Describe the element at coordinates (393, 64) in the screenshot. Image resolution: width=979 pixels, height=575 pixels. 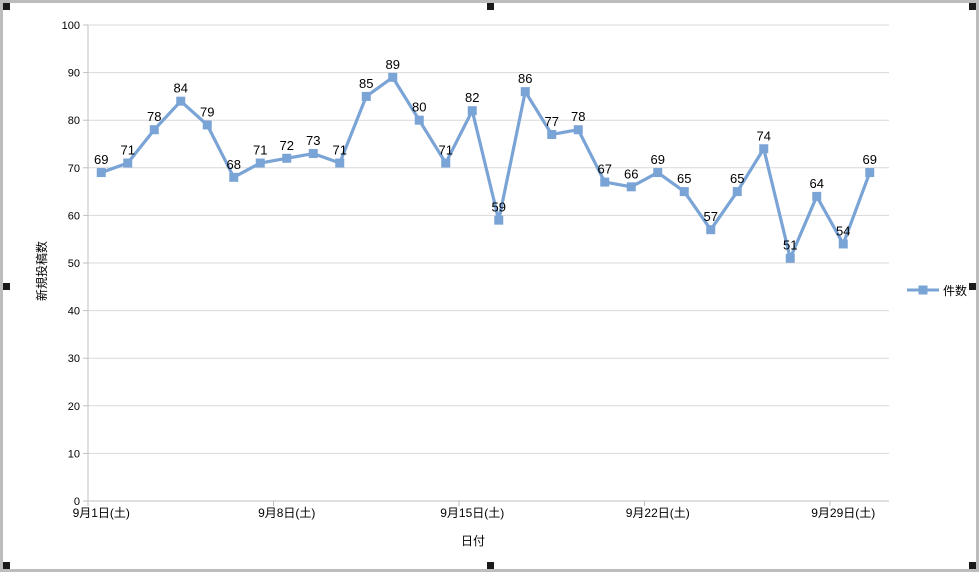
I see `data-point-label: 89` at that location.